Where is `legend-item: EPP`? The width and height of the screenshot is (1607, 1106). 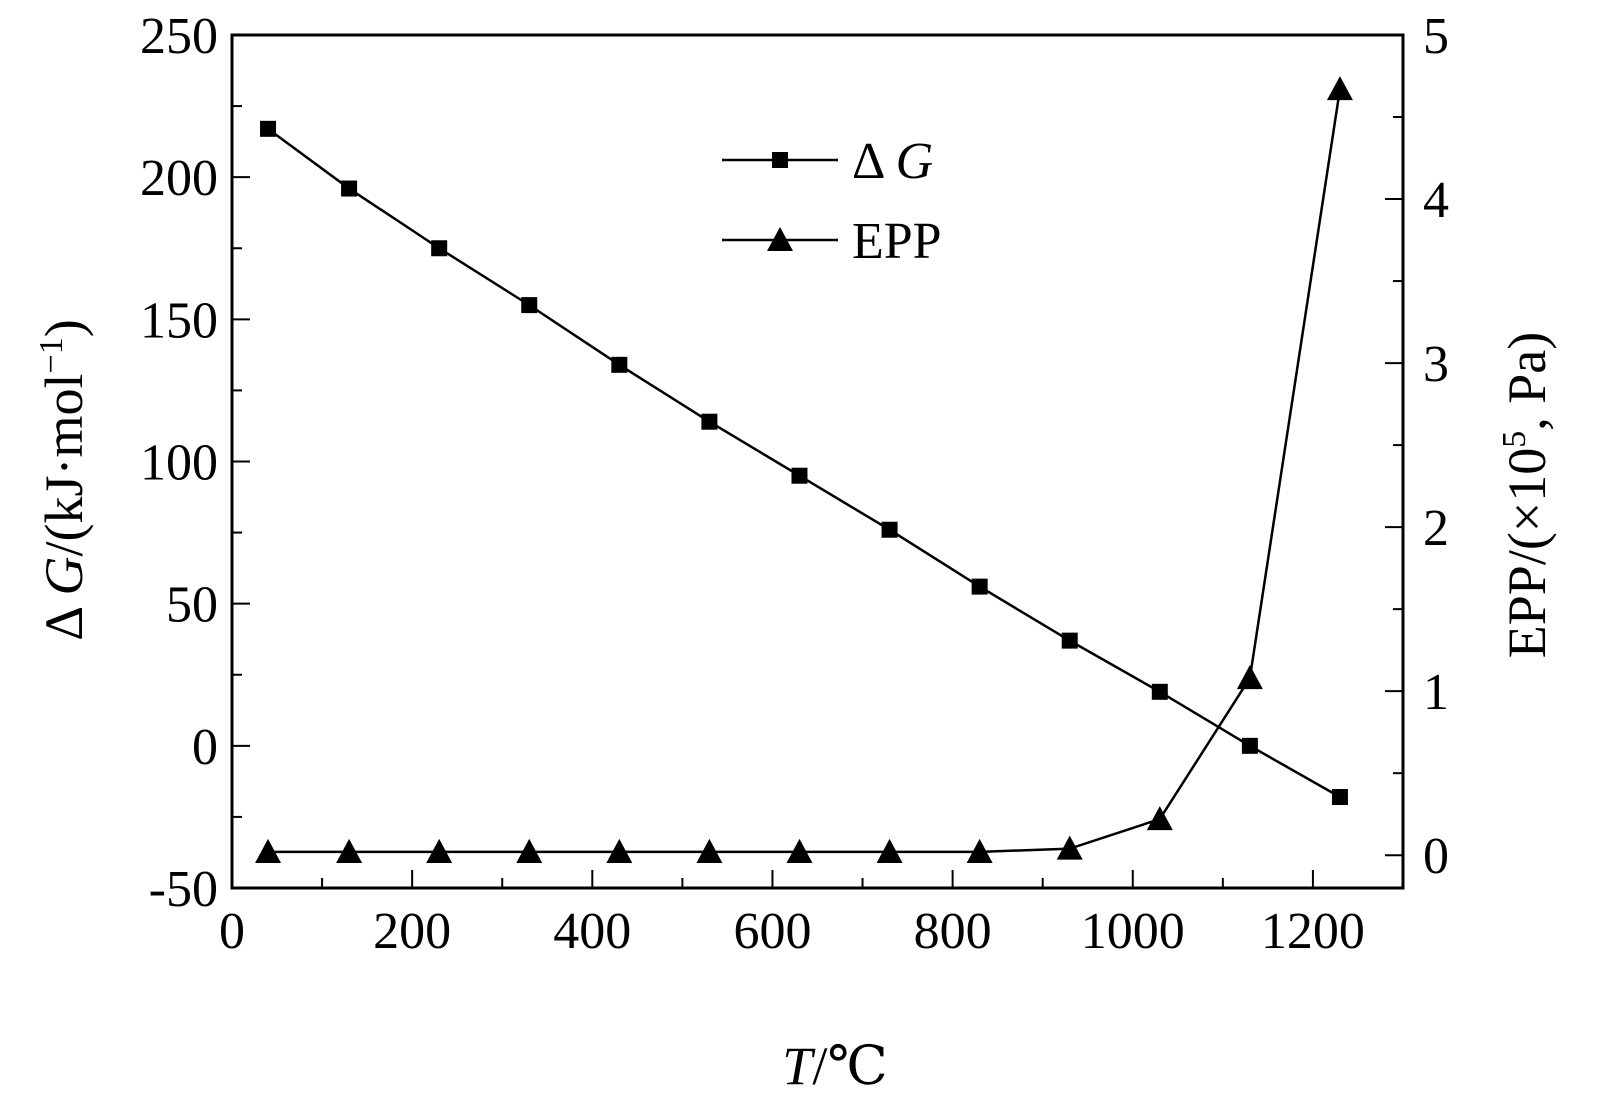 legend-item: EPP is located at coordinates (832, 241).